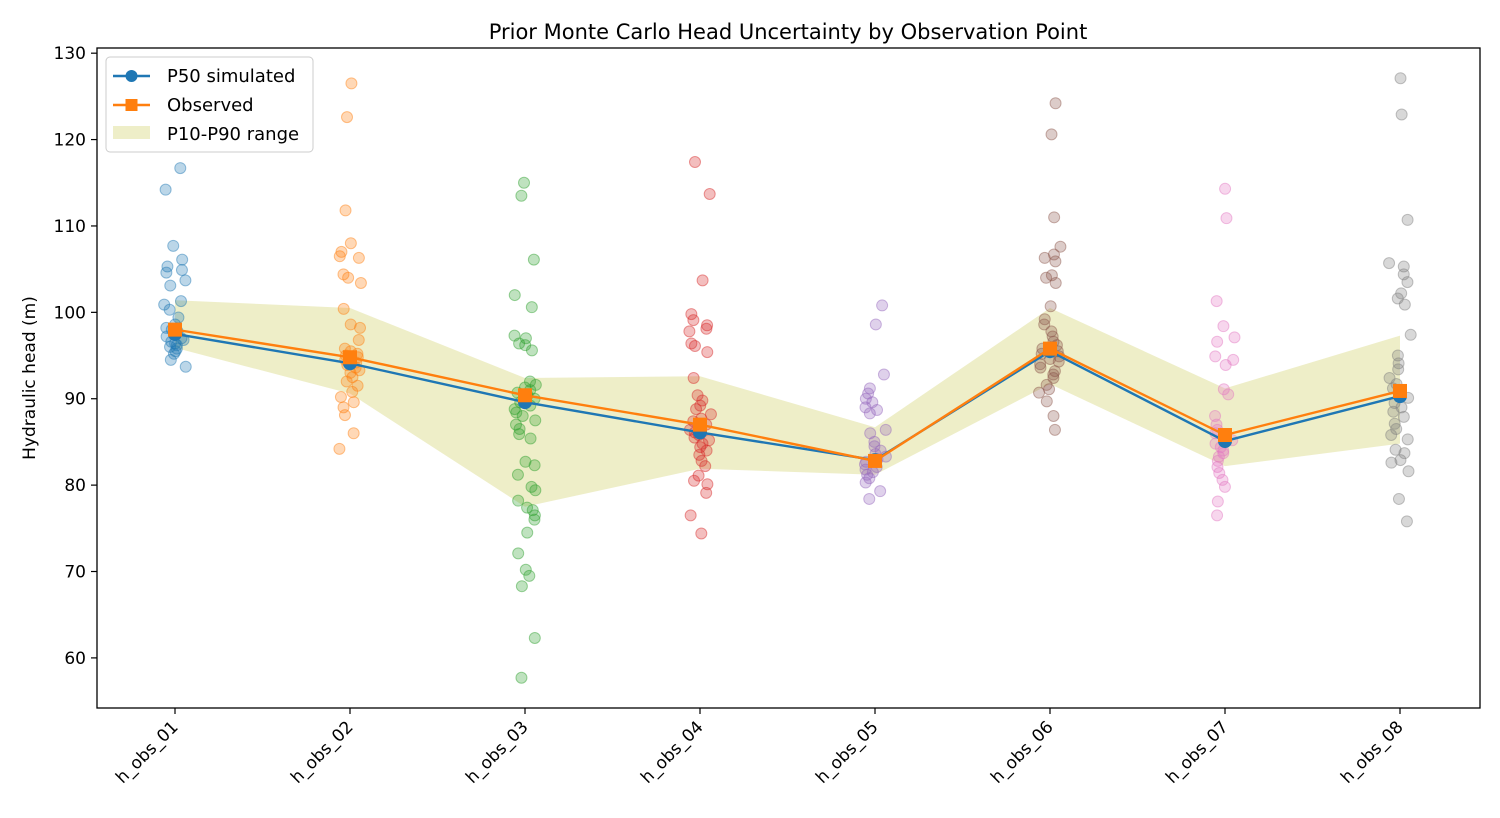 The width and height of the screenshot is (1500, 818). I want to click on y-tick-label: 70, so click(75, 573).